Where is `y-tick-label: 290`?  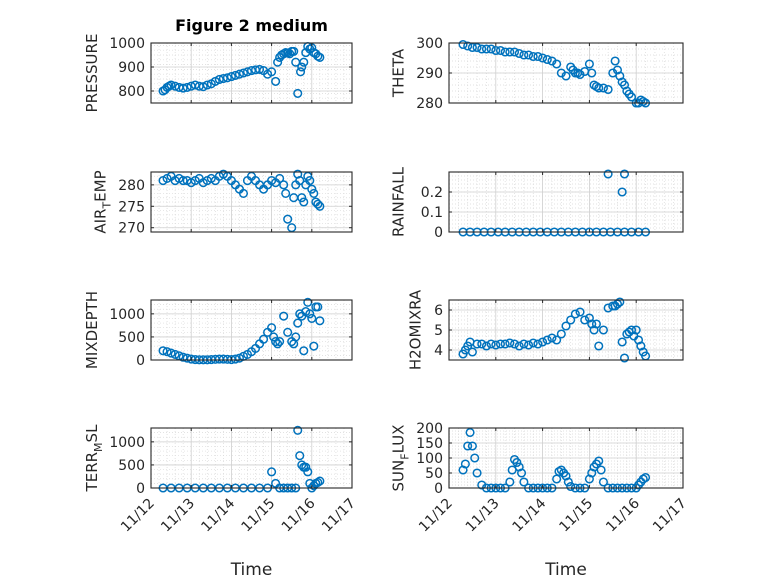
y-tick-label: 290 is located at coordinates (429, 74).